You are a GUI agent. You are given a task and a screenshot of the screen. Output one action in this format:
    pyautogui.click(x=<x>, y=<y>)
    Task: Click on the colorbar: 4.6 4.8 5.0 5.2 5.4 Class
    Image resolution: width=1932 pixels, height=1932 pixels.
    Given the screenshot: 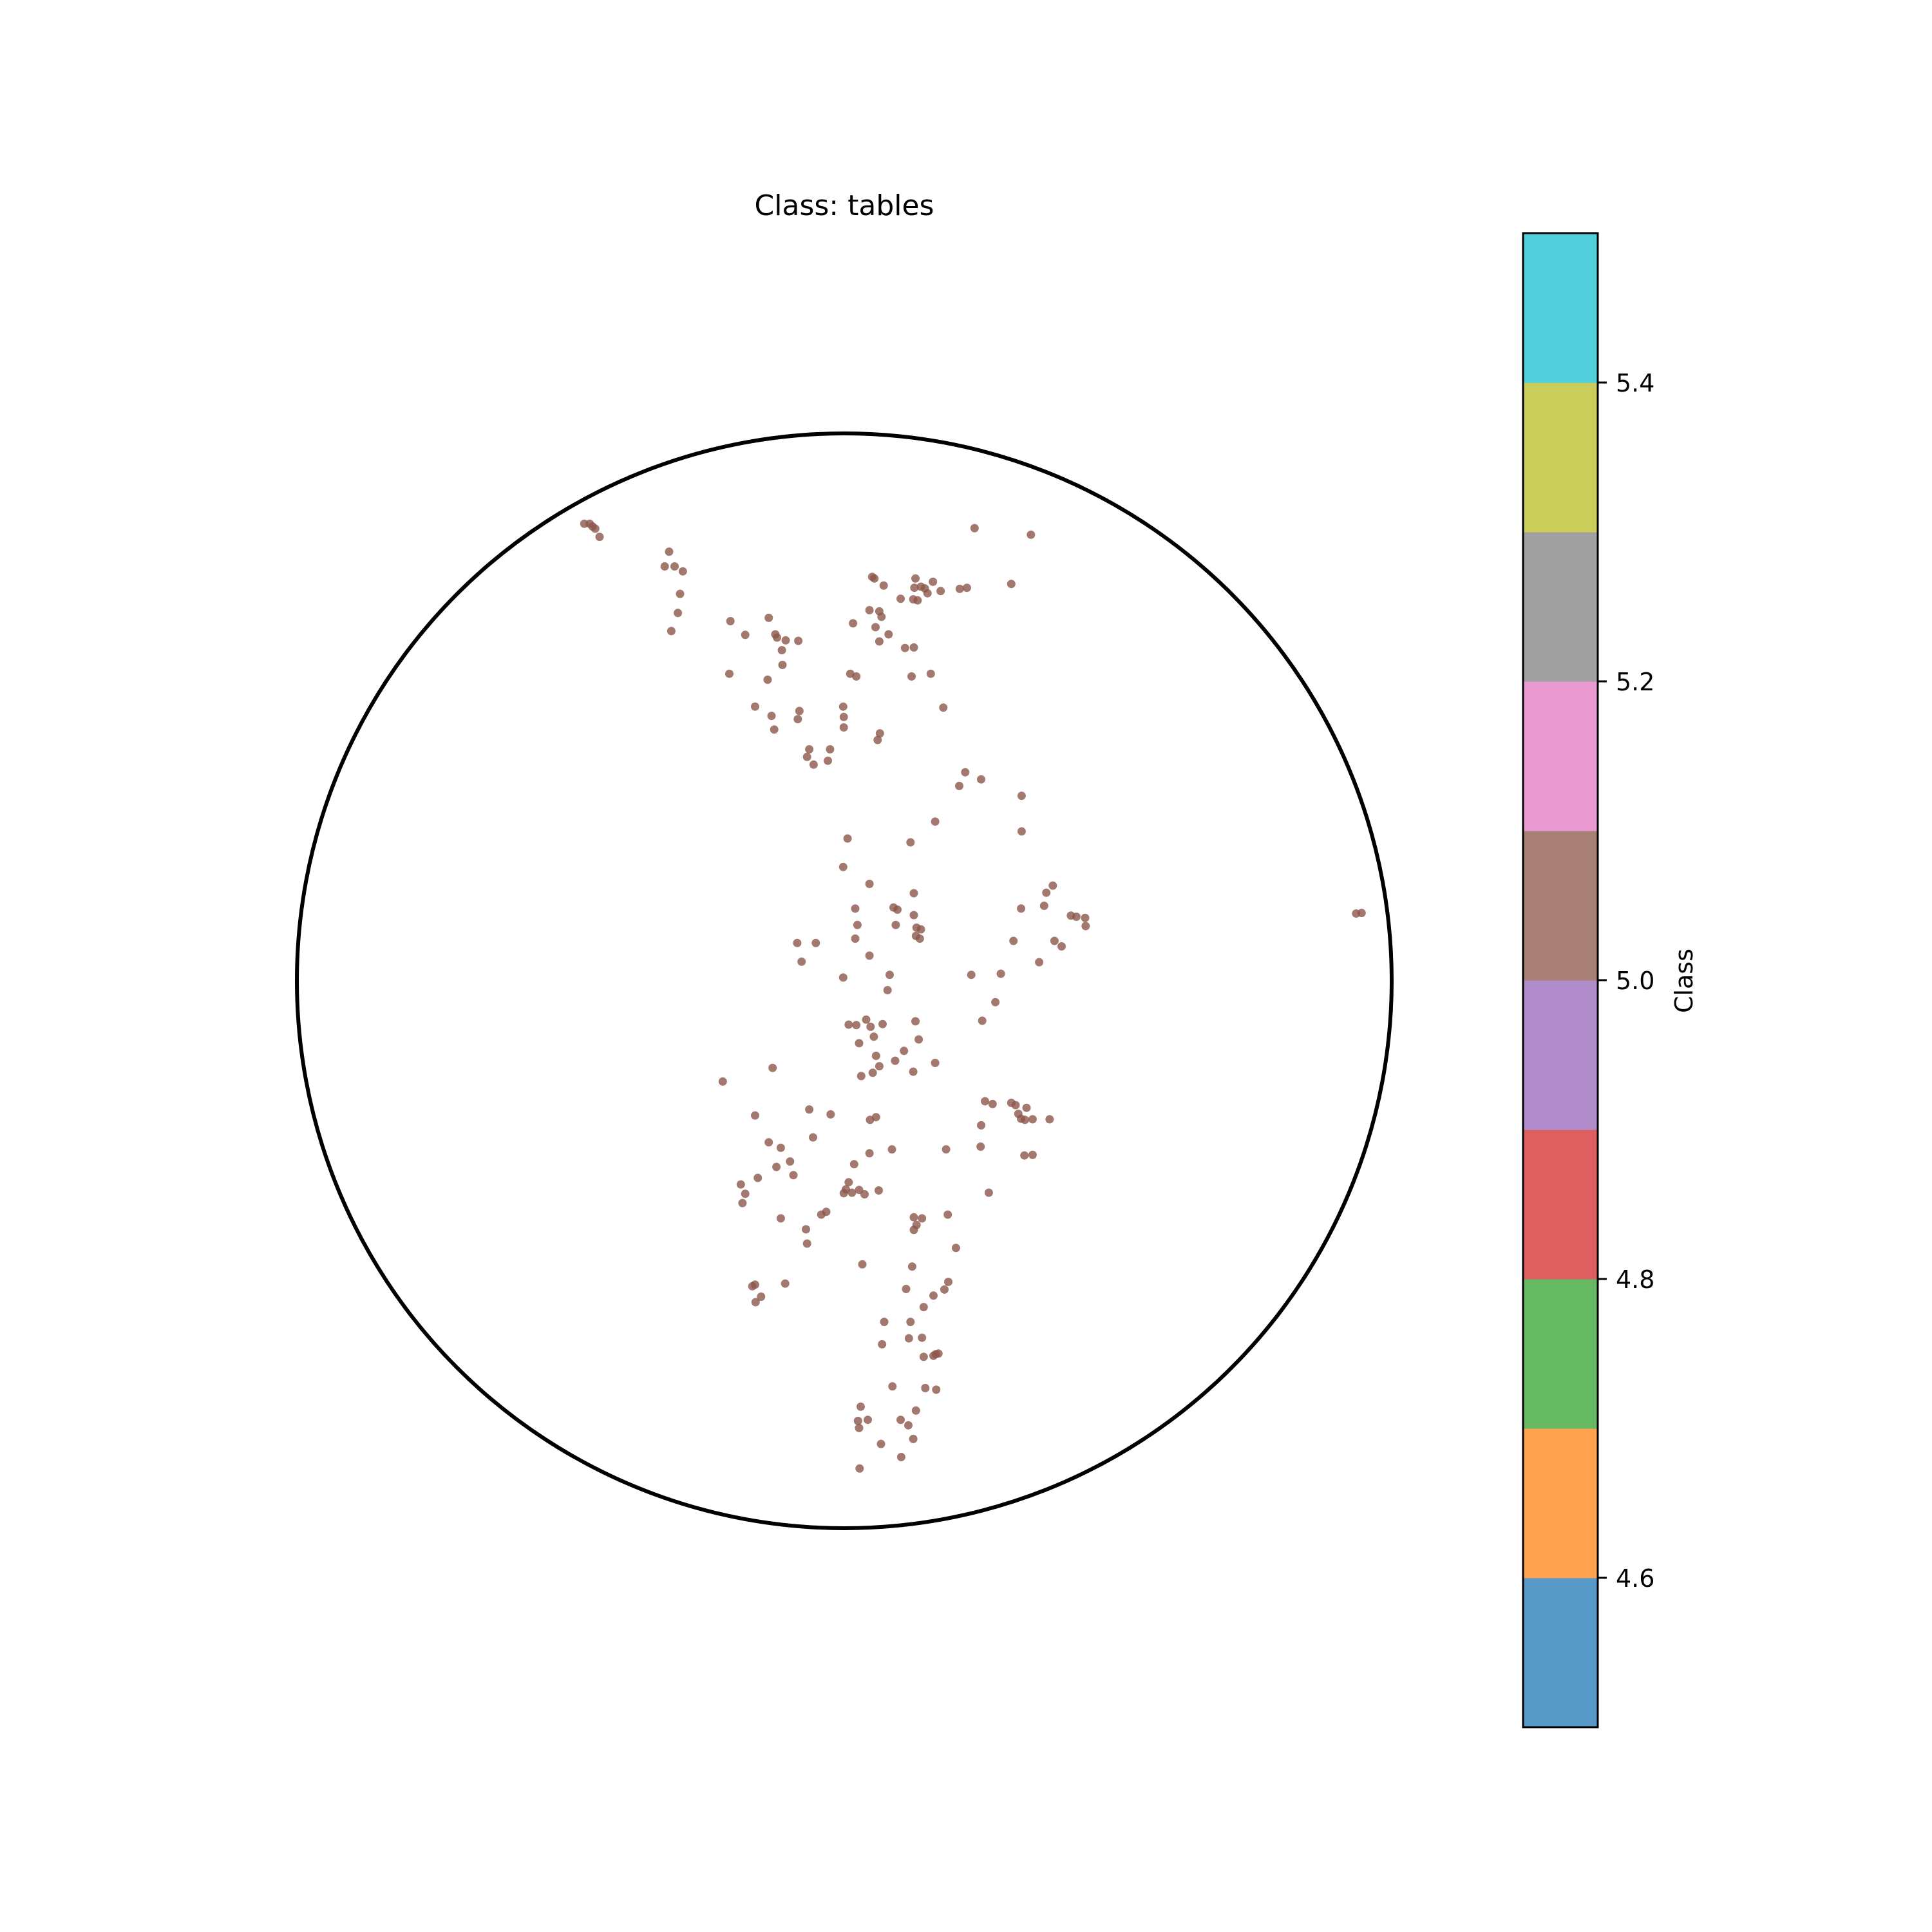 What is the action you would take?
    pyautogui.click(x=1610, y=980)
    